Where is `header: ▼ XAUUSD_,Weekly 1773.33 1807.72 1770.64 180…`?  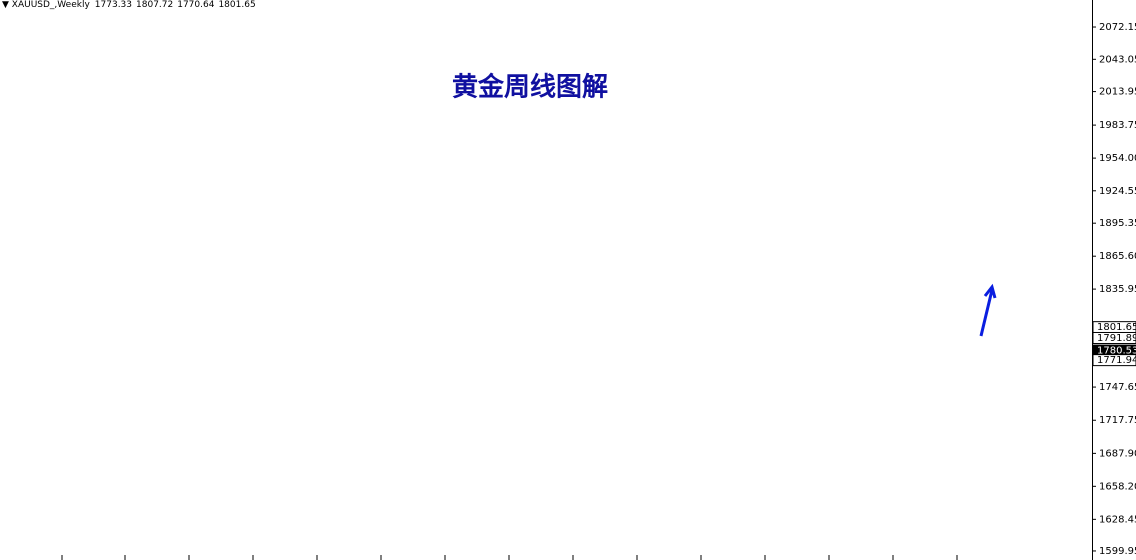 header: ▼ XAUUSD_,Weekly 1773.33 1807.72 1770.64 180… is located at coordinates (129, 5).